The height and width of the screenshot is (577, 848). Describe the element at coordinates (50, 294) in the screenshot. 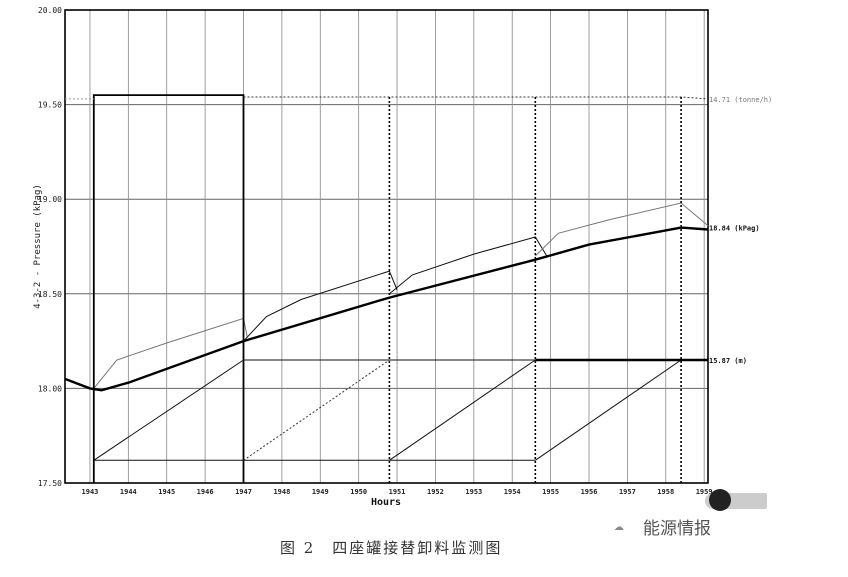

I see `y-tick-label: 18.50` at that location.